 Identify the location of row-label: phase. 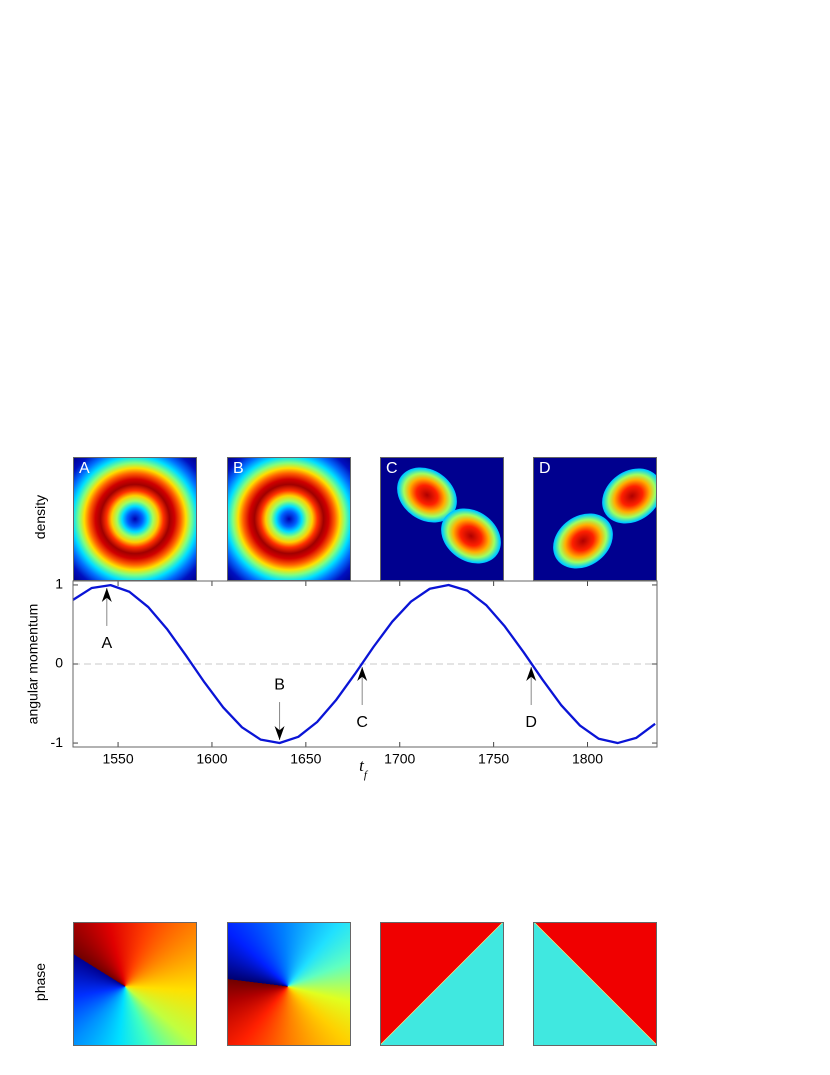
(40, 982).